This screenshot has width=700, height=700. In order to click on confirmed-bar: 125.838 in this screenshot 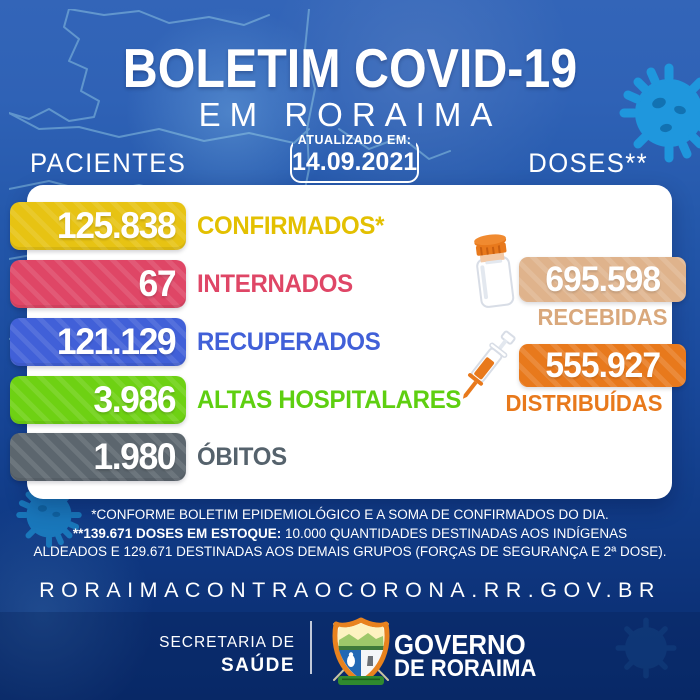, I will do `click(98, 226)`.